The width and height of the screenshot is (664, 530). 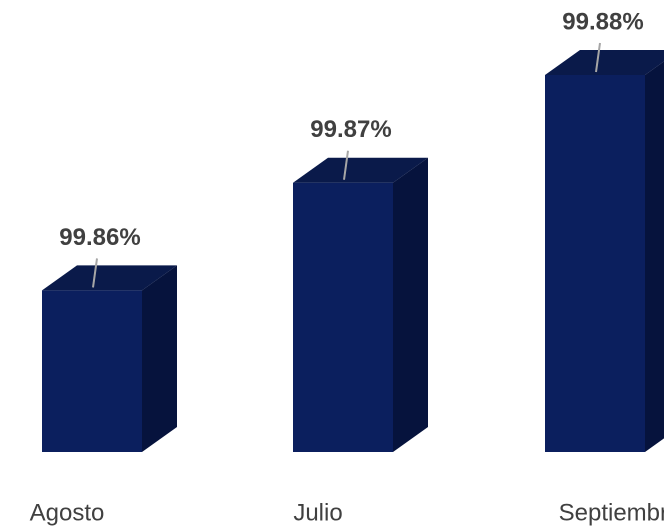 I want to click on x-tick-label: Septiembre, so click(x=611, y=512).